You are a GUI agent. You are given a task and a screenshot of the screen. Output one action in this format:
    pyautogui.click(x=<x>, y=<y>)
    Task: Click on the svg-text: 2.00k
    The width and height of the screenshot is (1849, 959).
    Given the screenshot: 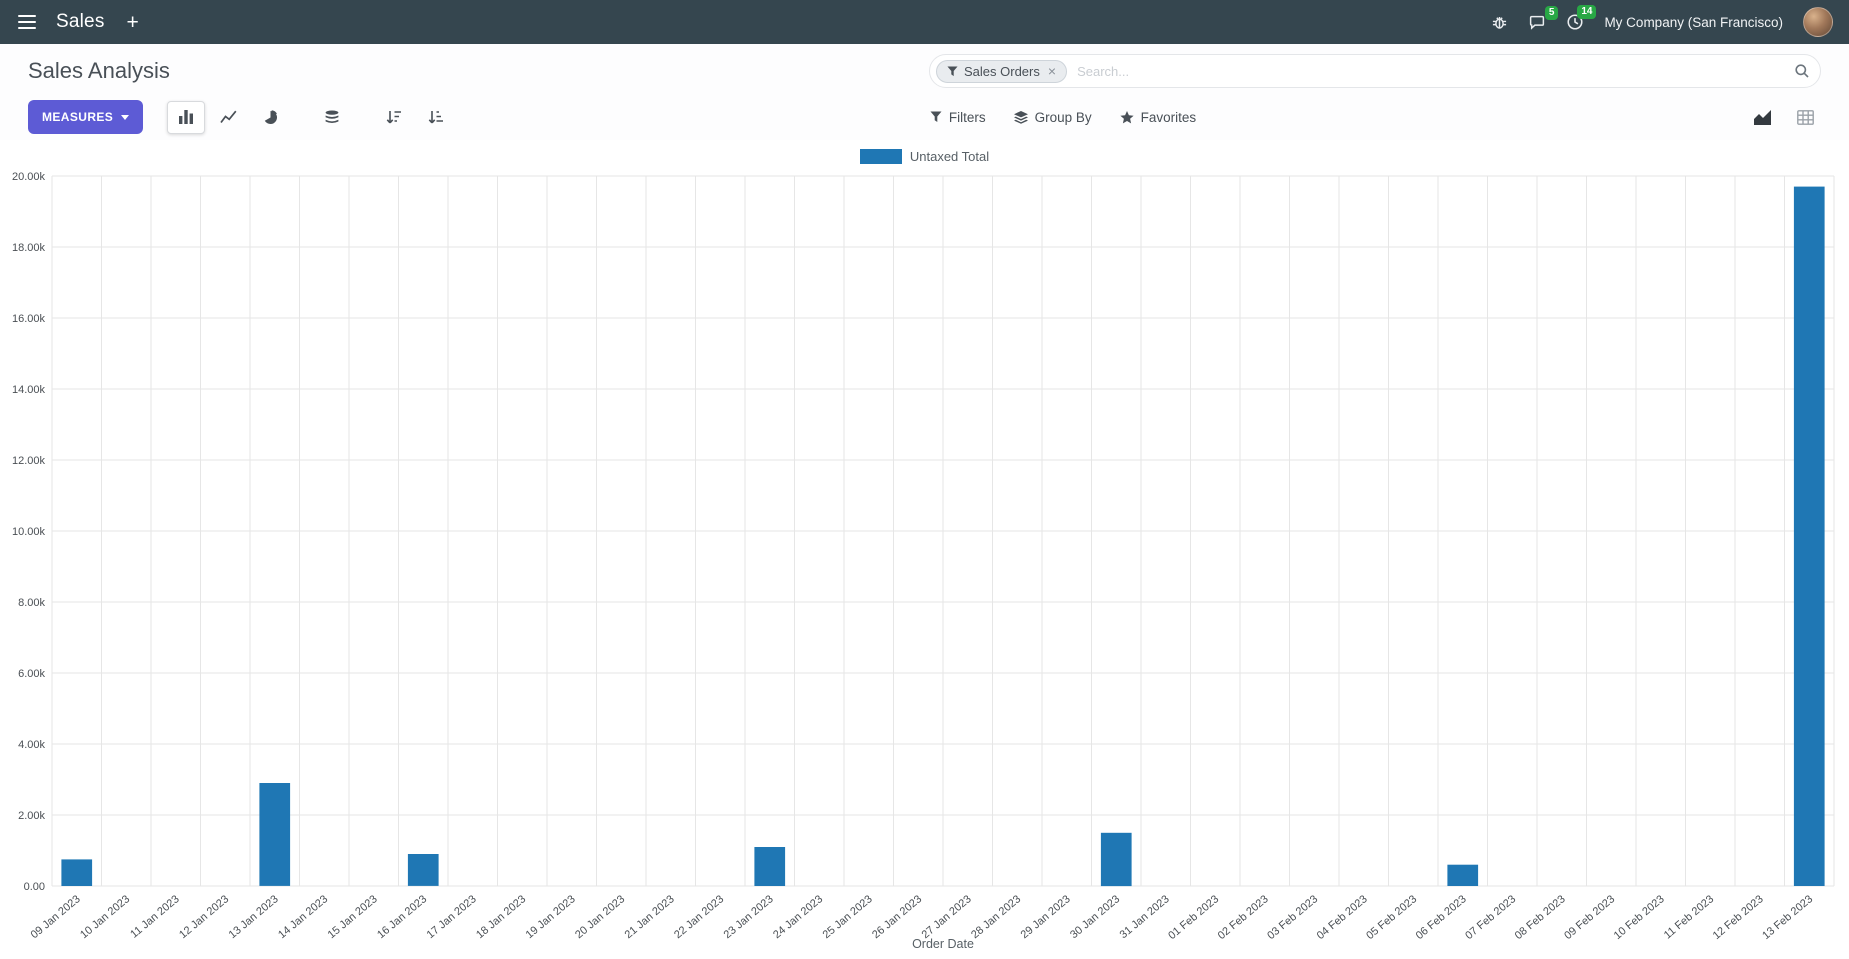 What is the action you would take?
    pyautogui.click(x=31, y=816)
    